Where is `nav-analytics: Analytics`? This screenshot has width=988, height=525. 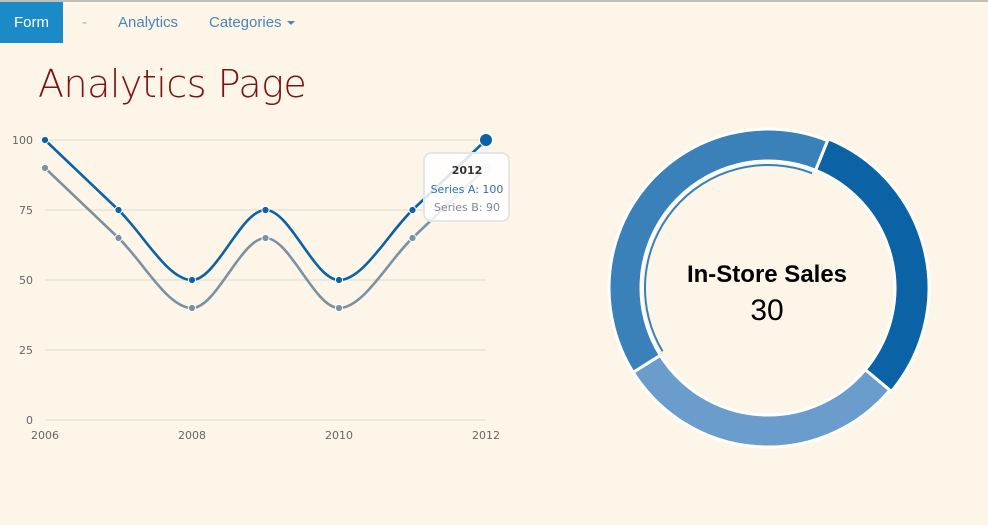
nav-analytics: Analytics is located at coordinates (148, 22).